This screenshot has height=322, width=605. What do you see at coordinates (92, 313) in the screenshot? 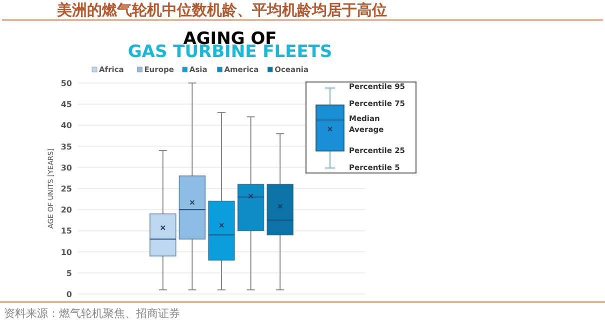
I see `annotation: 资料来源：燃气轮机聚焦、招商证券` at bounding box center [92, 313].